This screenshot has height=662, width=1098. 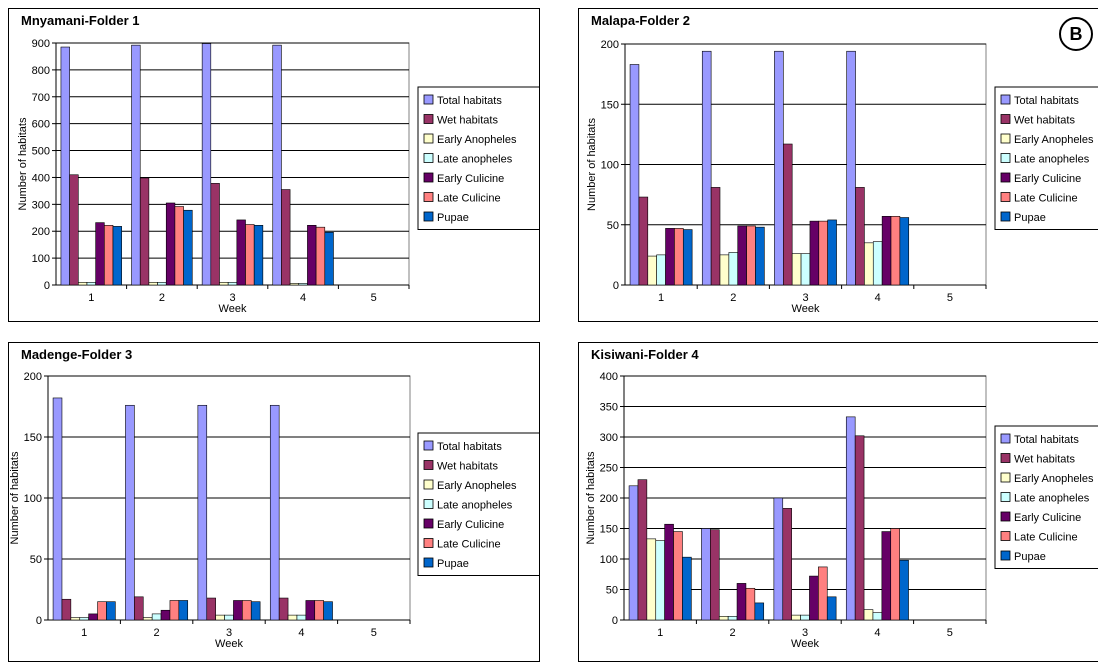 What do you see at coordinates (613, 226) in the screenshot?
I see `y-tick-label: 50` at bounding box center [613, 226].